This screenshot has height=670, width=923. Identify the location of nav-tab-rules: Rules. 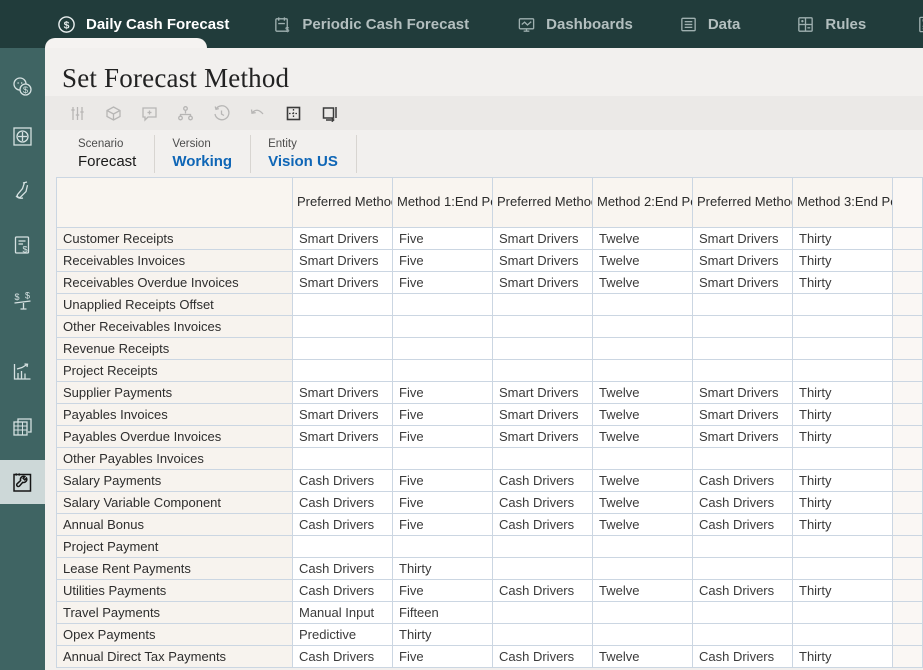
(831, 24).